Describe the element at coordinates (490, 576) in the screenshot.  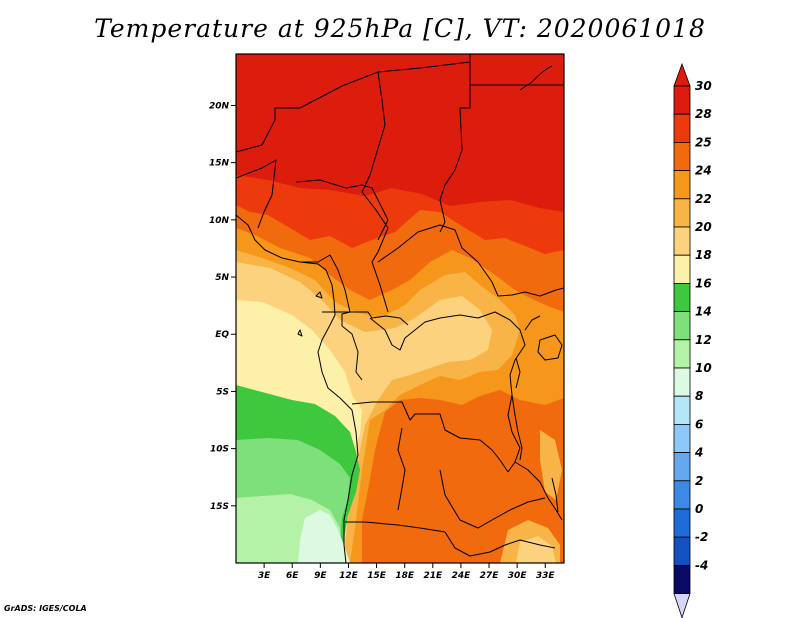
I see `lon-tick-label: 27E` at that location.